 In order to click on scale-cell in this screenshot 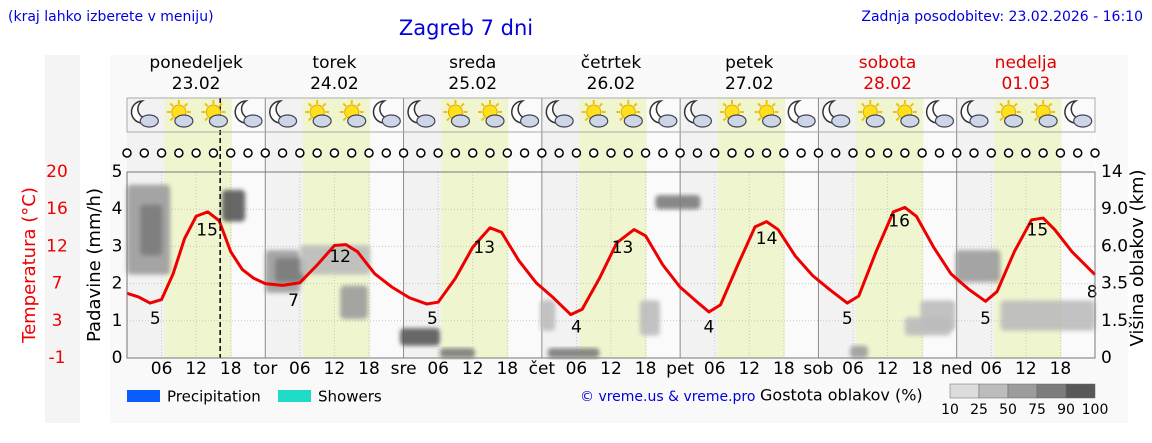, I will do `click(993, 391)`.